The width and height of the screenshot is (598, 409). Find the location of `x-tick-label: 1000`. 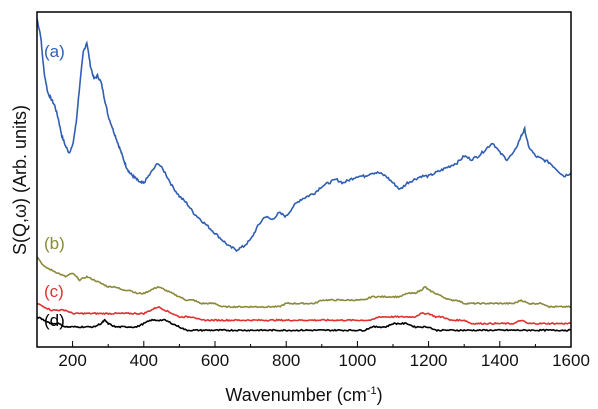

x-tick-label: 1000 is located at coordinates (357, 360).